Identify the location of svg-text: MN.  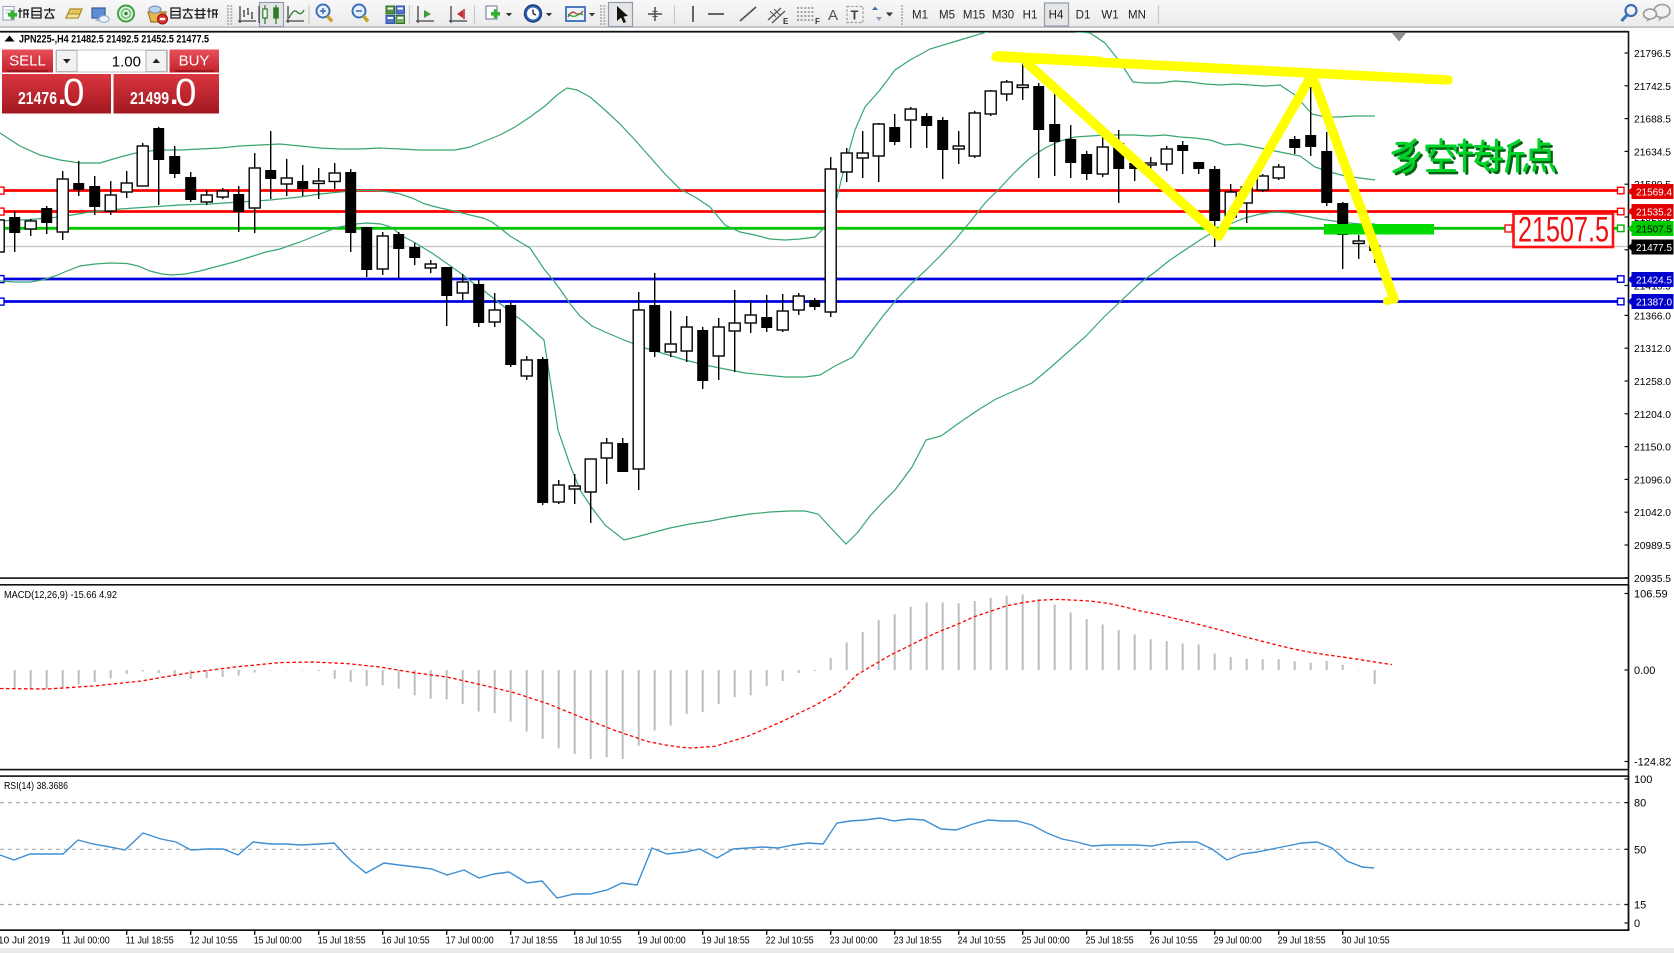
(1137, 16).